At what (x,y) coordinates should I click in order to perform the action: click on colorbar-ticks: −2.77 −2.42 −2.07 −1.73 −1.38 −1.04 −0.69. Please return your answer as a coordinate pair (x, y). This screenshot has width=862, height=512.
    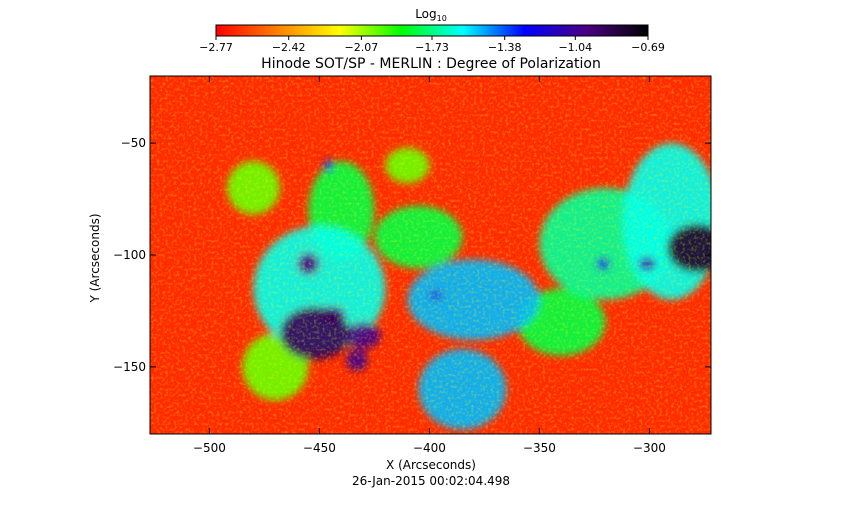
    Looking at the image, I should click on (432, 45).